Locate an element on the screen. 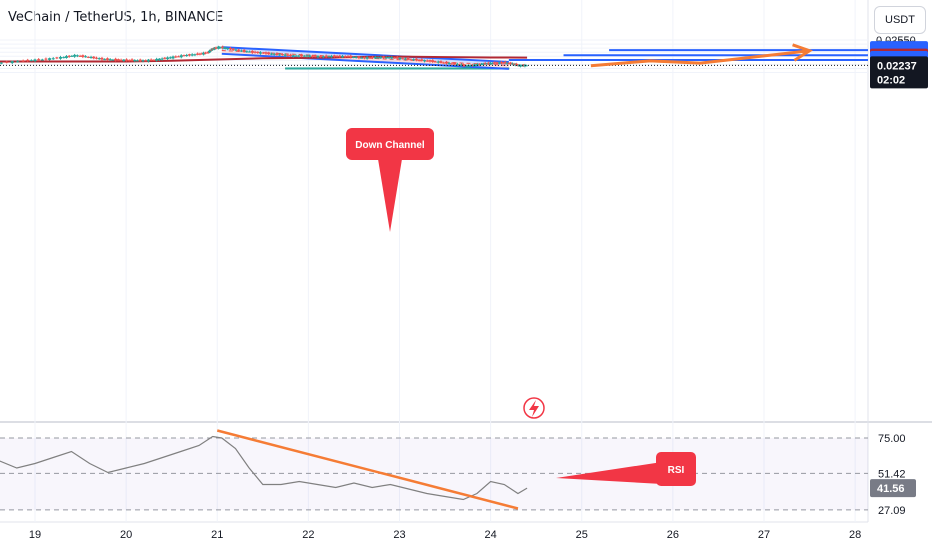 The height and width of the screenshot is (550, 932). lightning-icon is located at coordinates (534, 408).